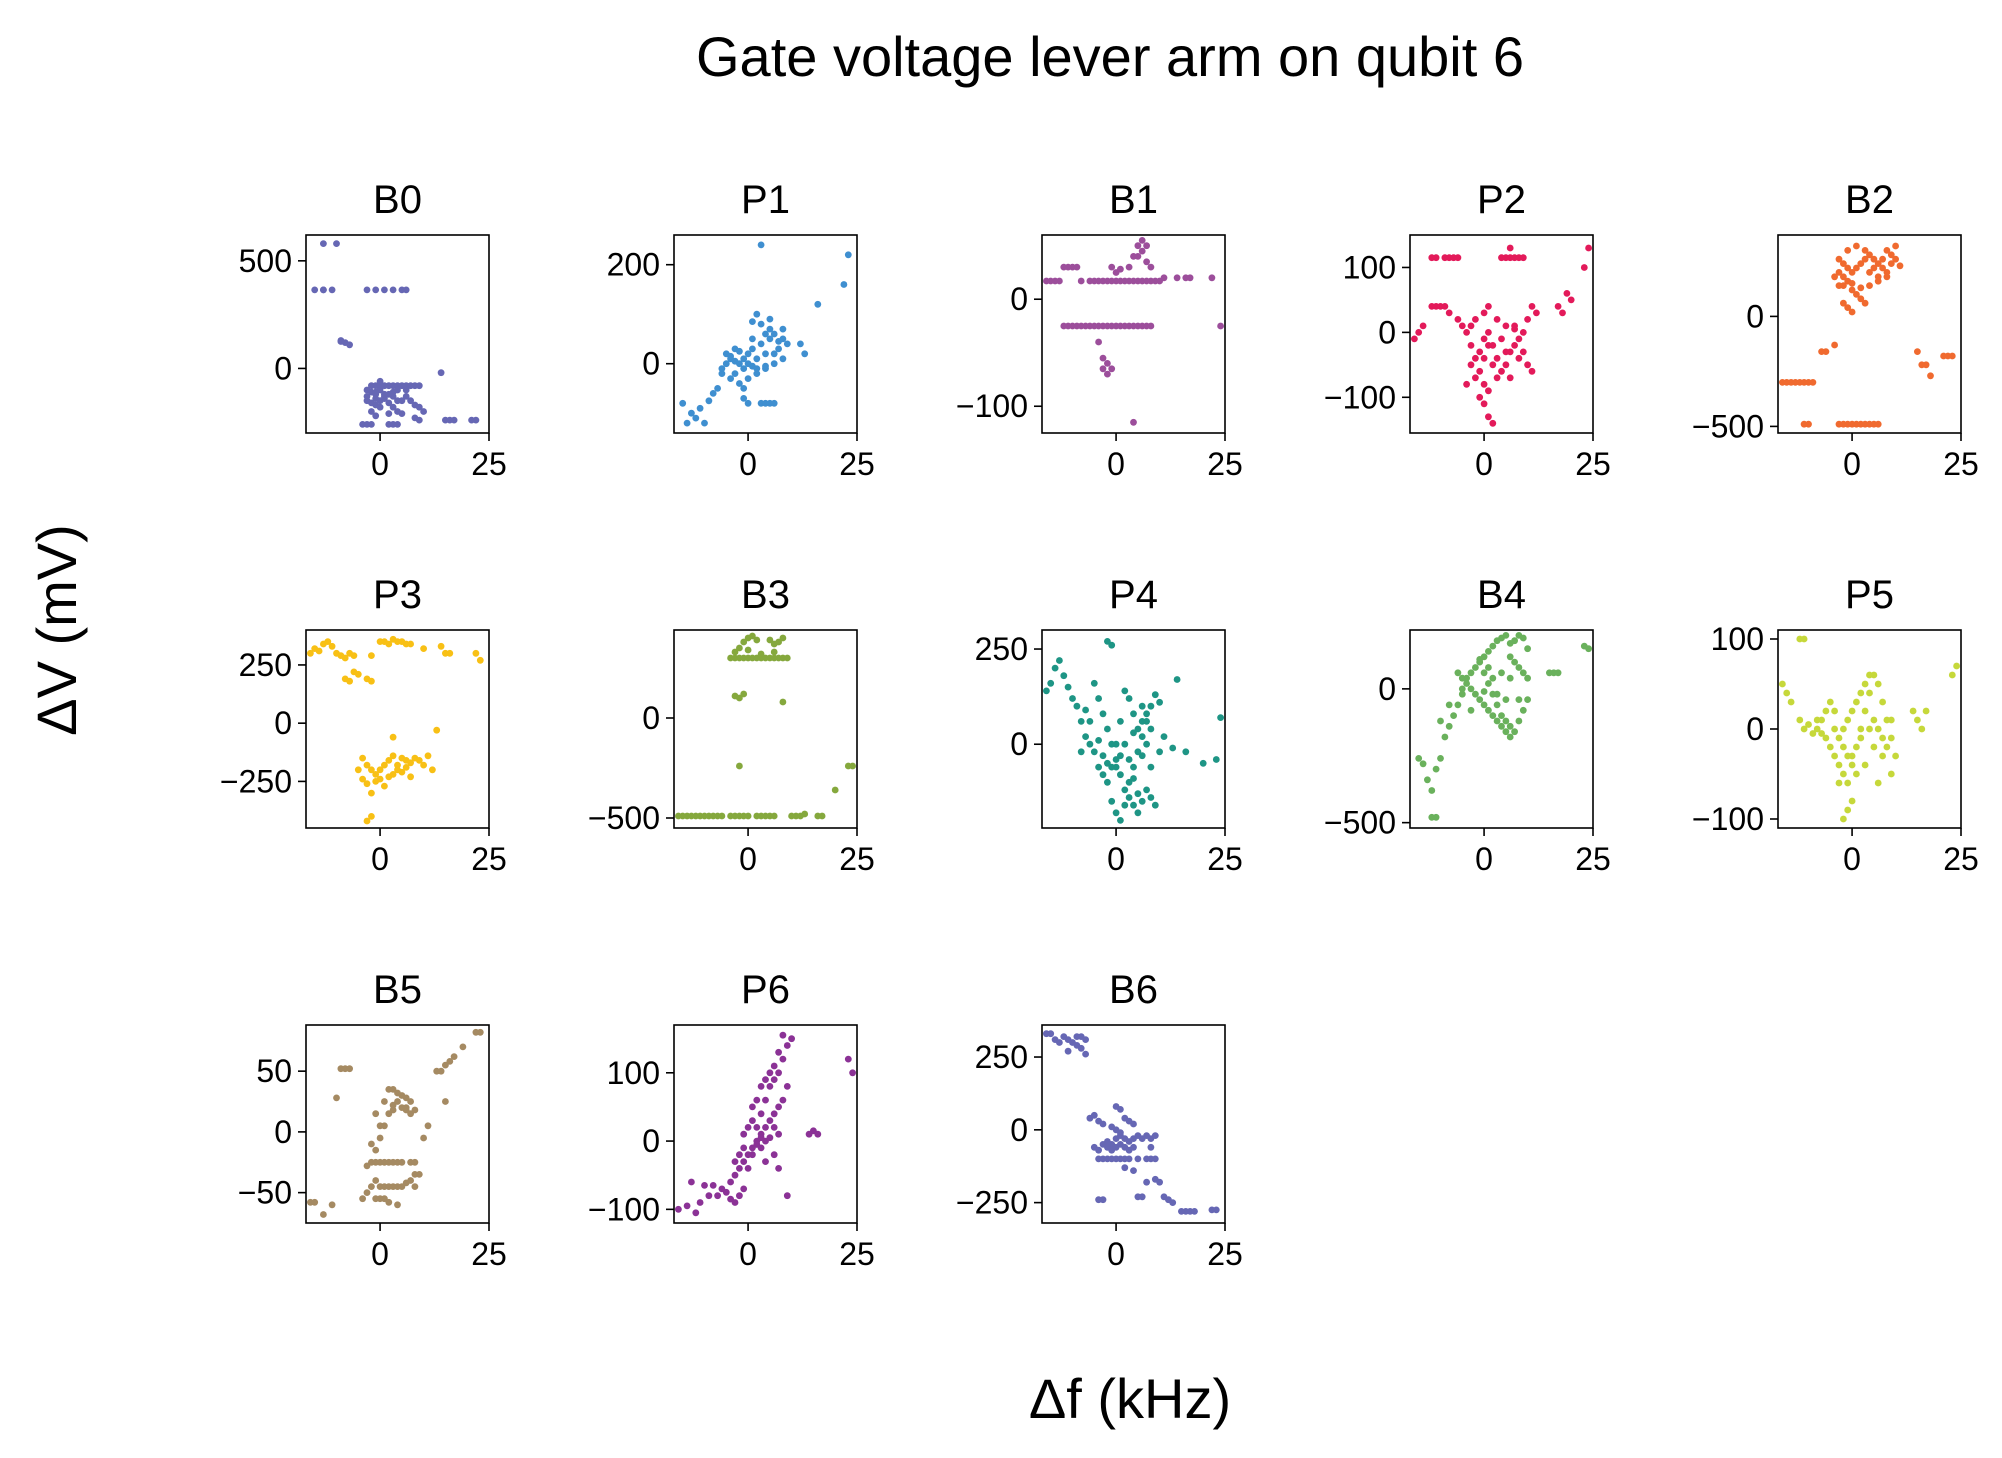  Describe the element at coordinates (1133, 1124) in the screenshot. I see `plot-frame-b6` at that location.